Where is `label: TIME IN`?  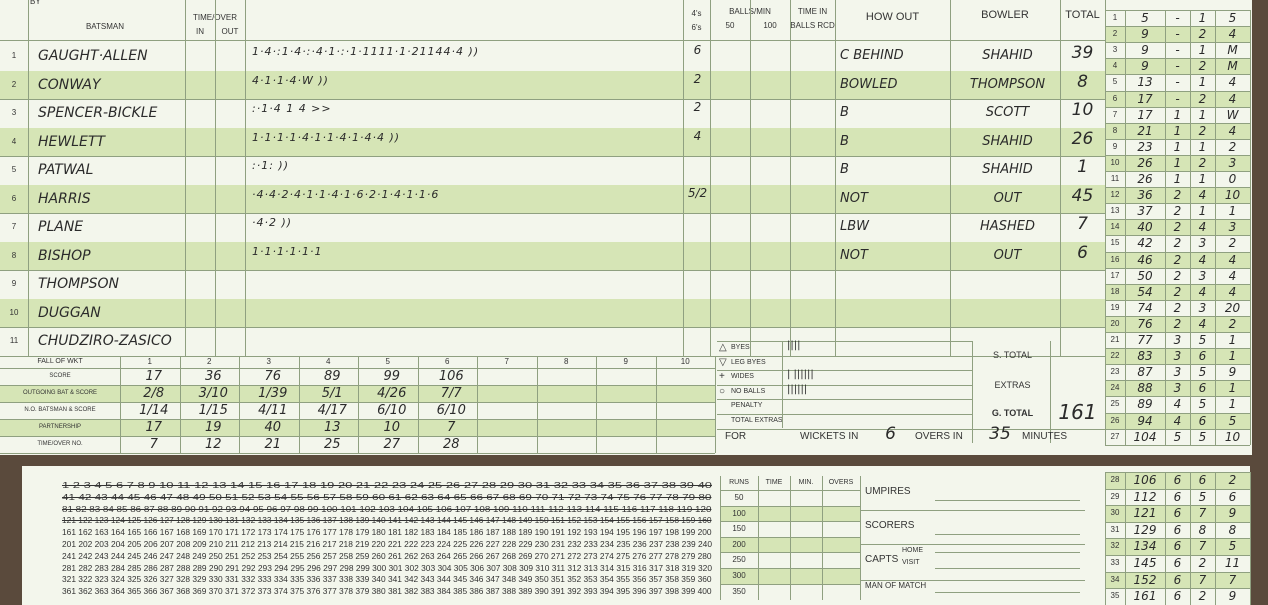 label: TIME IN is located at coordinates (812, 11).